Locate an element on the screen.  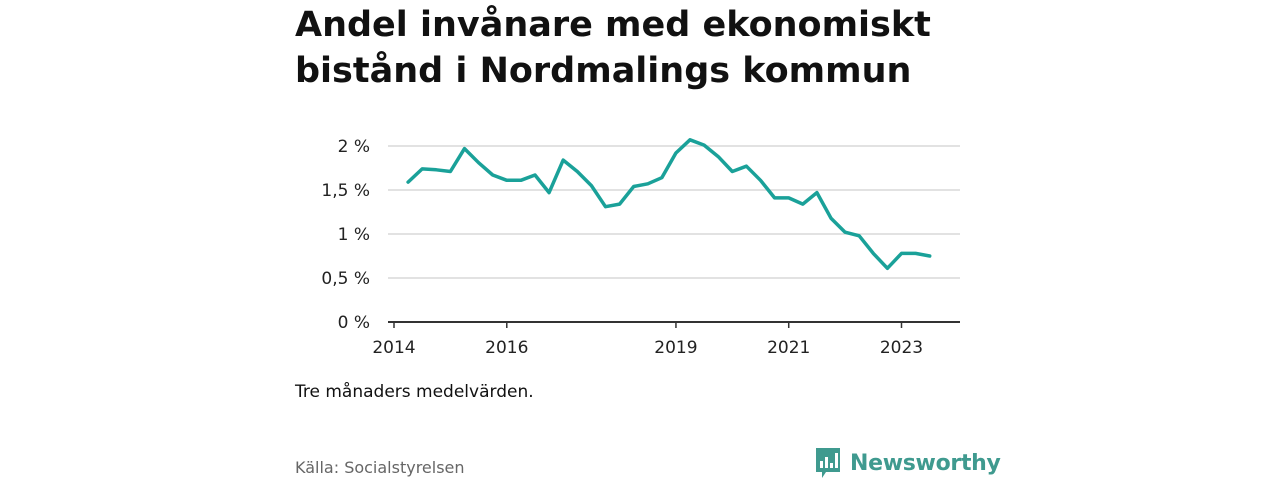
y-tick-label: 2 % is located at coordinates (354, 147).